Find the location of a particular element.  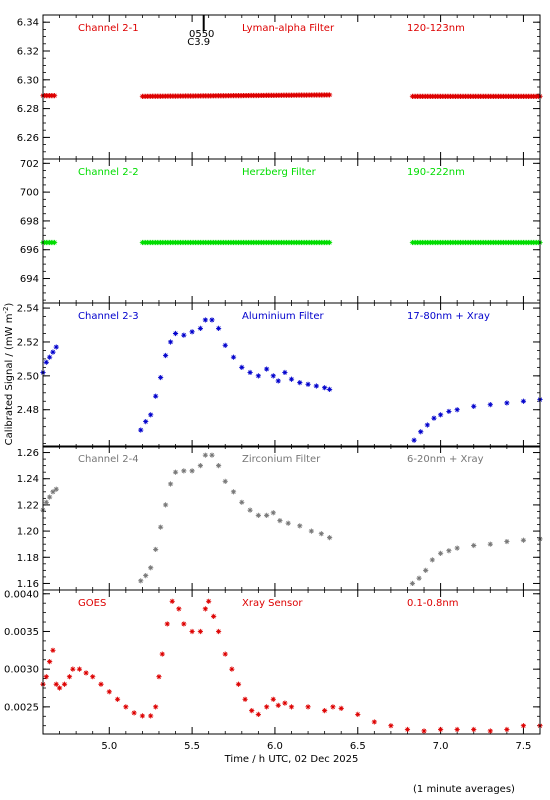

y-tick-label: 6.26 is located at coordinates (28, 138).